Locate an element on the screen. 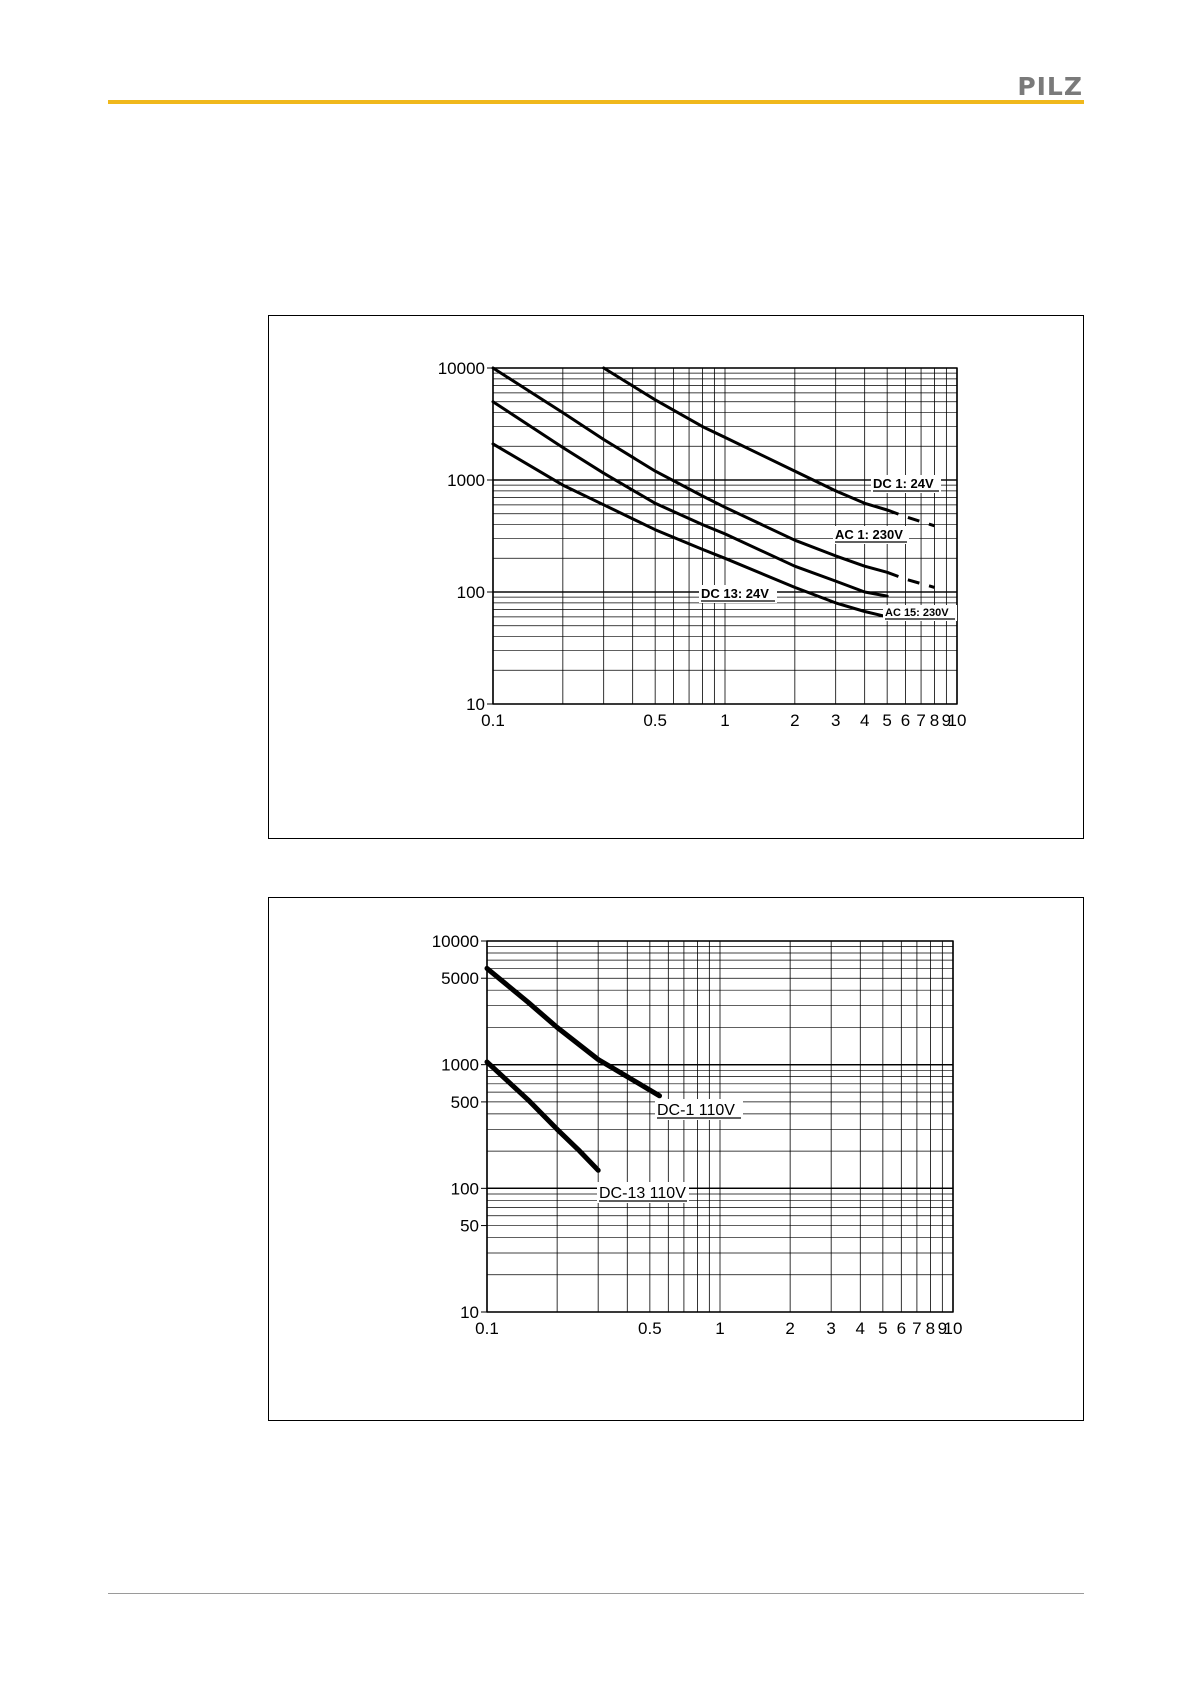 The width and height of the screenshot is (1191, 1684). y-tick-label: 5000 is located at coordinates (460, 978).